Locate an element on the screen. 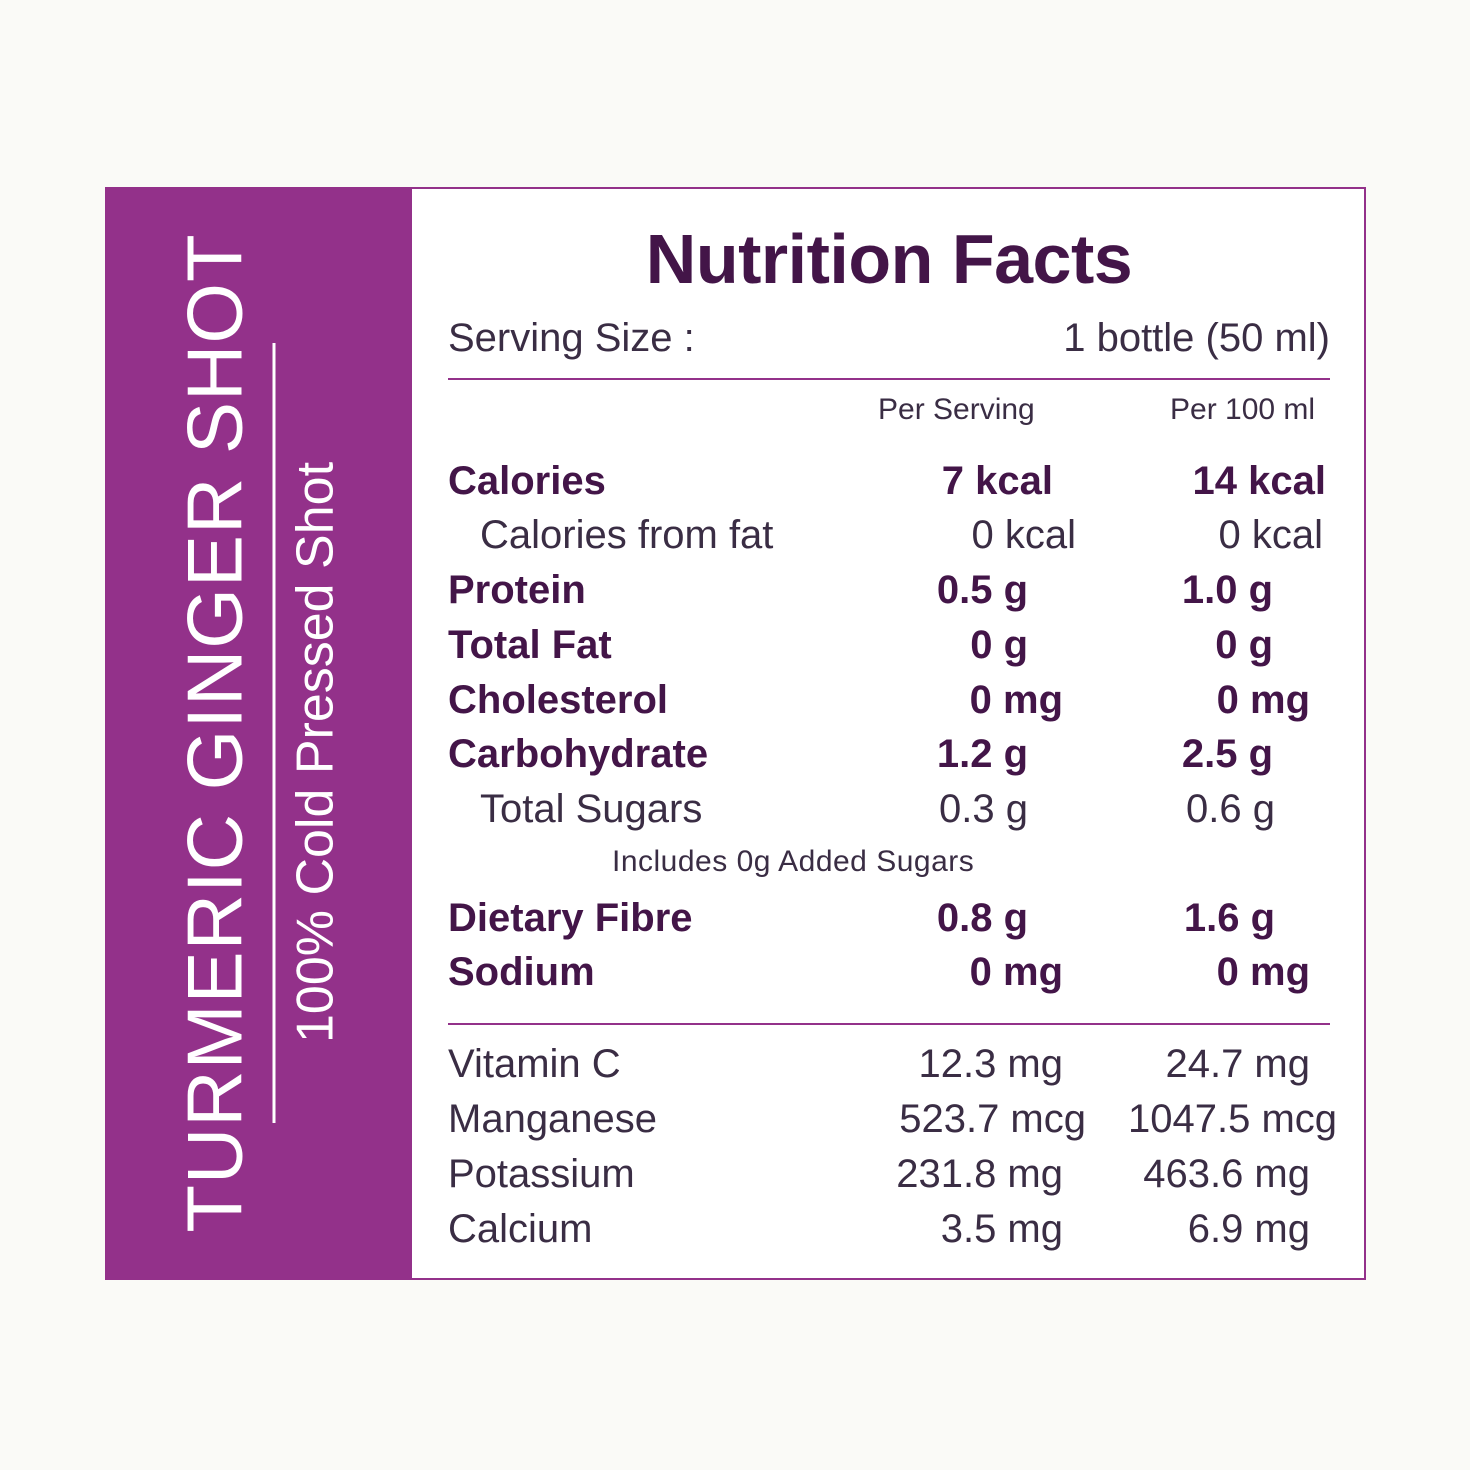  nutrient-row-calories: Calories 7 kcal 14 kcal is located at coordinates (889, 484).